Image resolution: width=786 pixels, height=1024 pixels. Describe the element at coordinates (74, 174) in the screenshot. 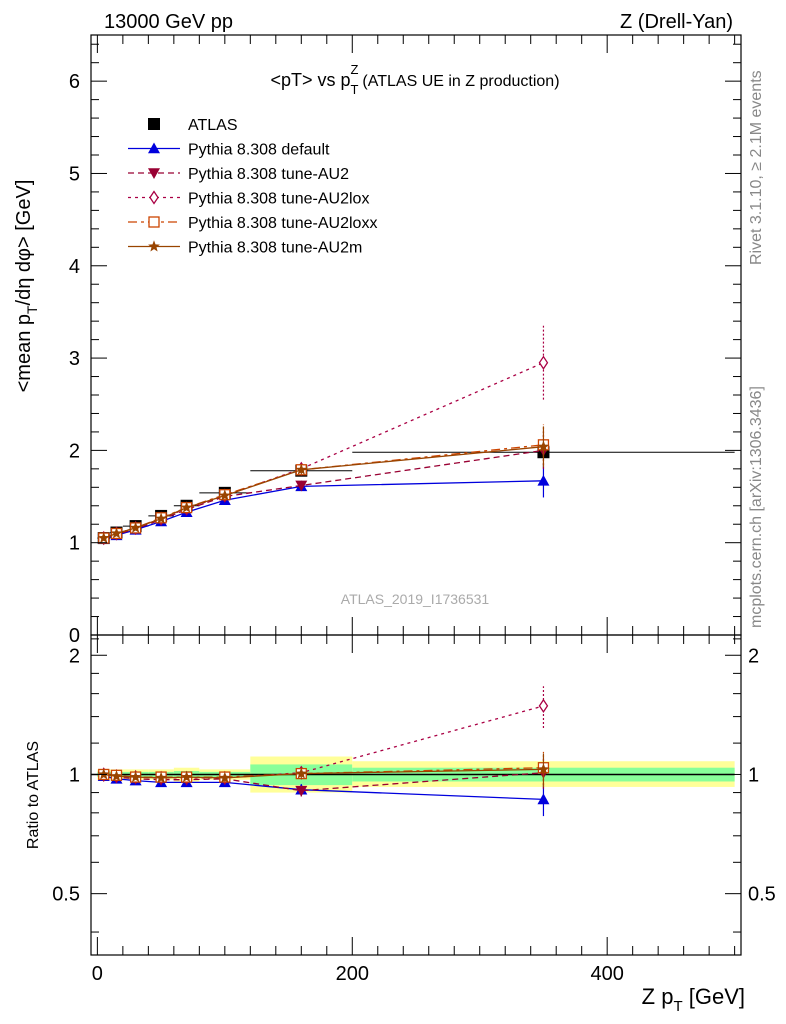

I see `main-y-tick-label: 5` at that location.